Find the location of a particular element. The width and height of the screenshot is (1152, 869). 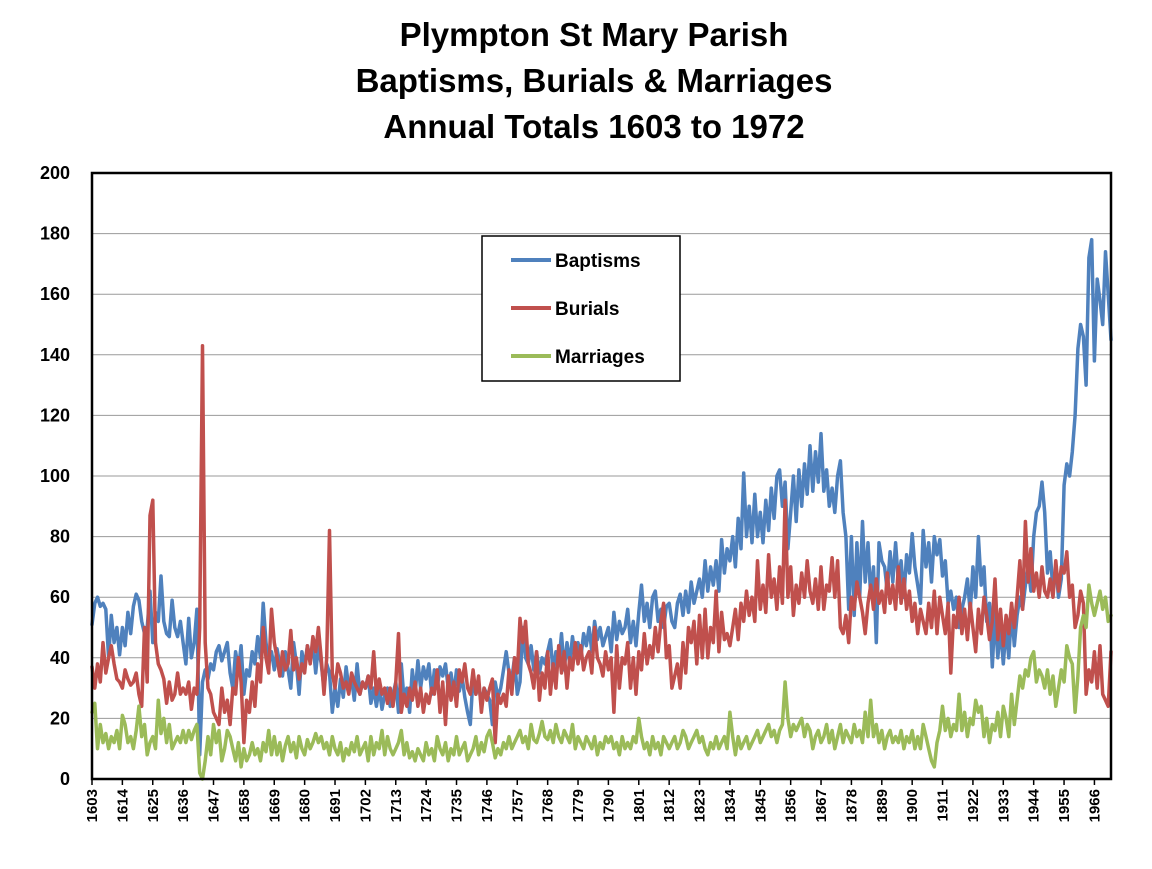

x-tick-label: 1801 is located at coordinates (639, 805).